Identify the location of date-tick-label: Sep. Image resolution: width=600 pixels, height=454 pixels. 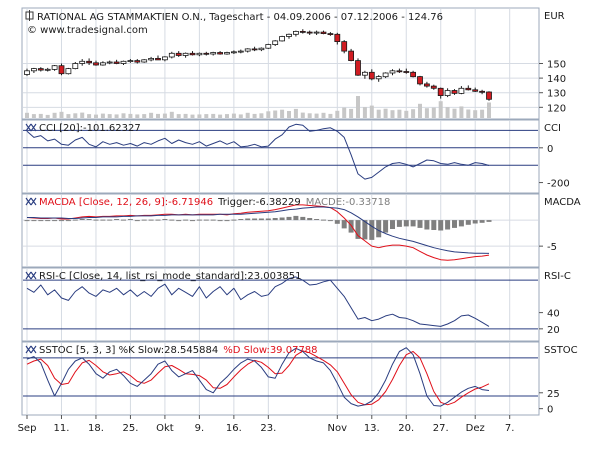
(27, 428).